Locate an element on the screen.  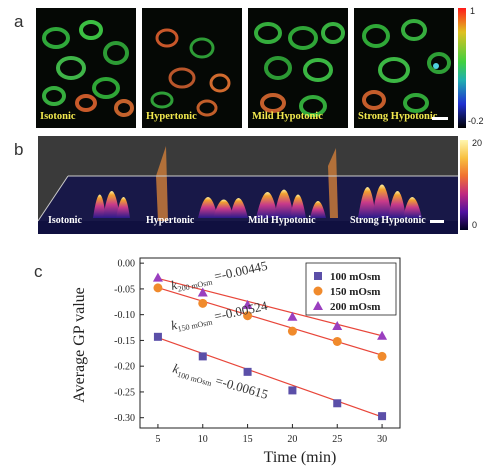
slope-annotation: k200 mOsm =-0.00445 is located at coordinates (220, 276).